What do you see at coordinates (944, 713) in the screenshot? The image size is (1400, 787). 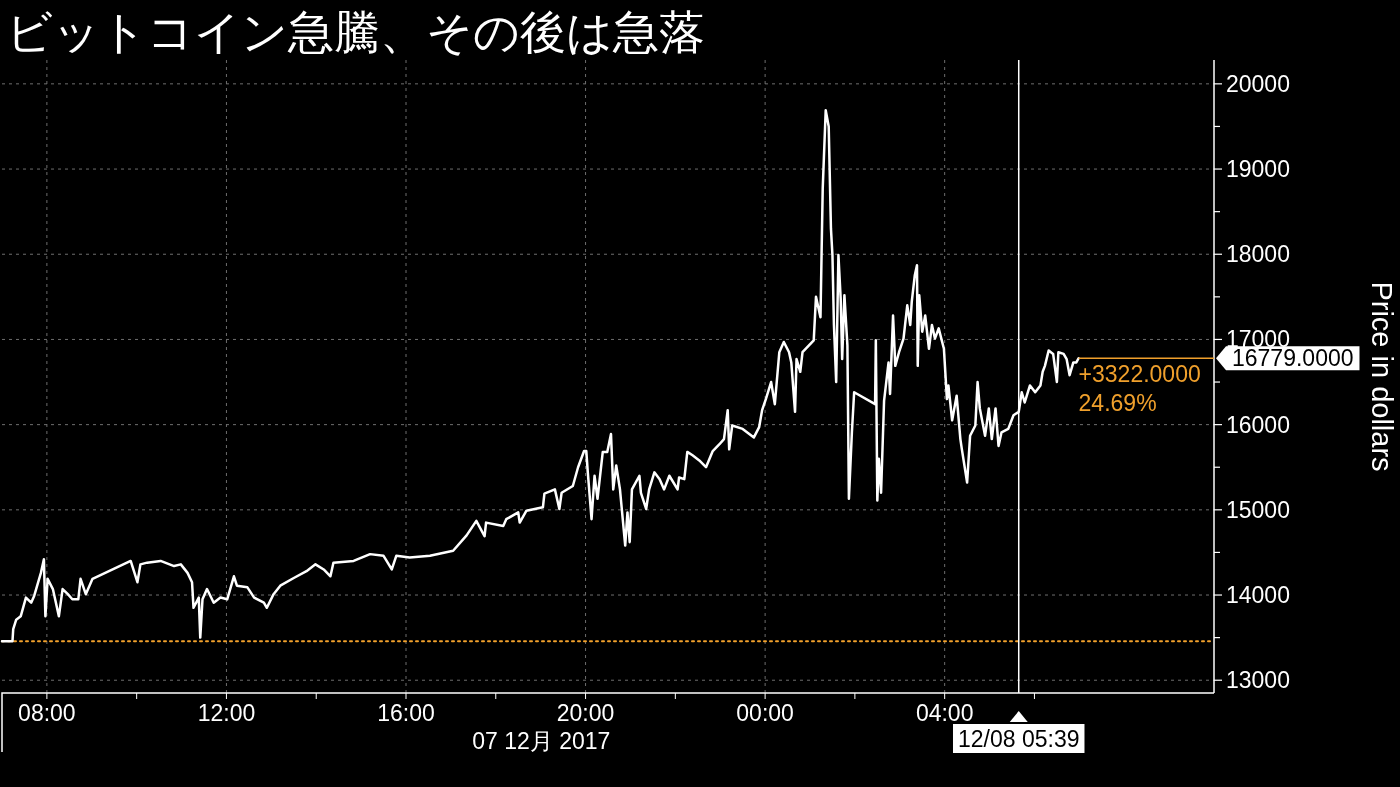 I see `x-tick-label: 04:00` at bounding box center [944, 713].